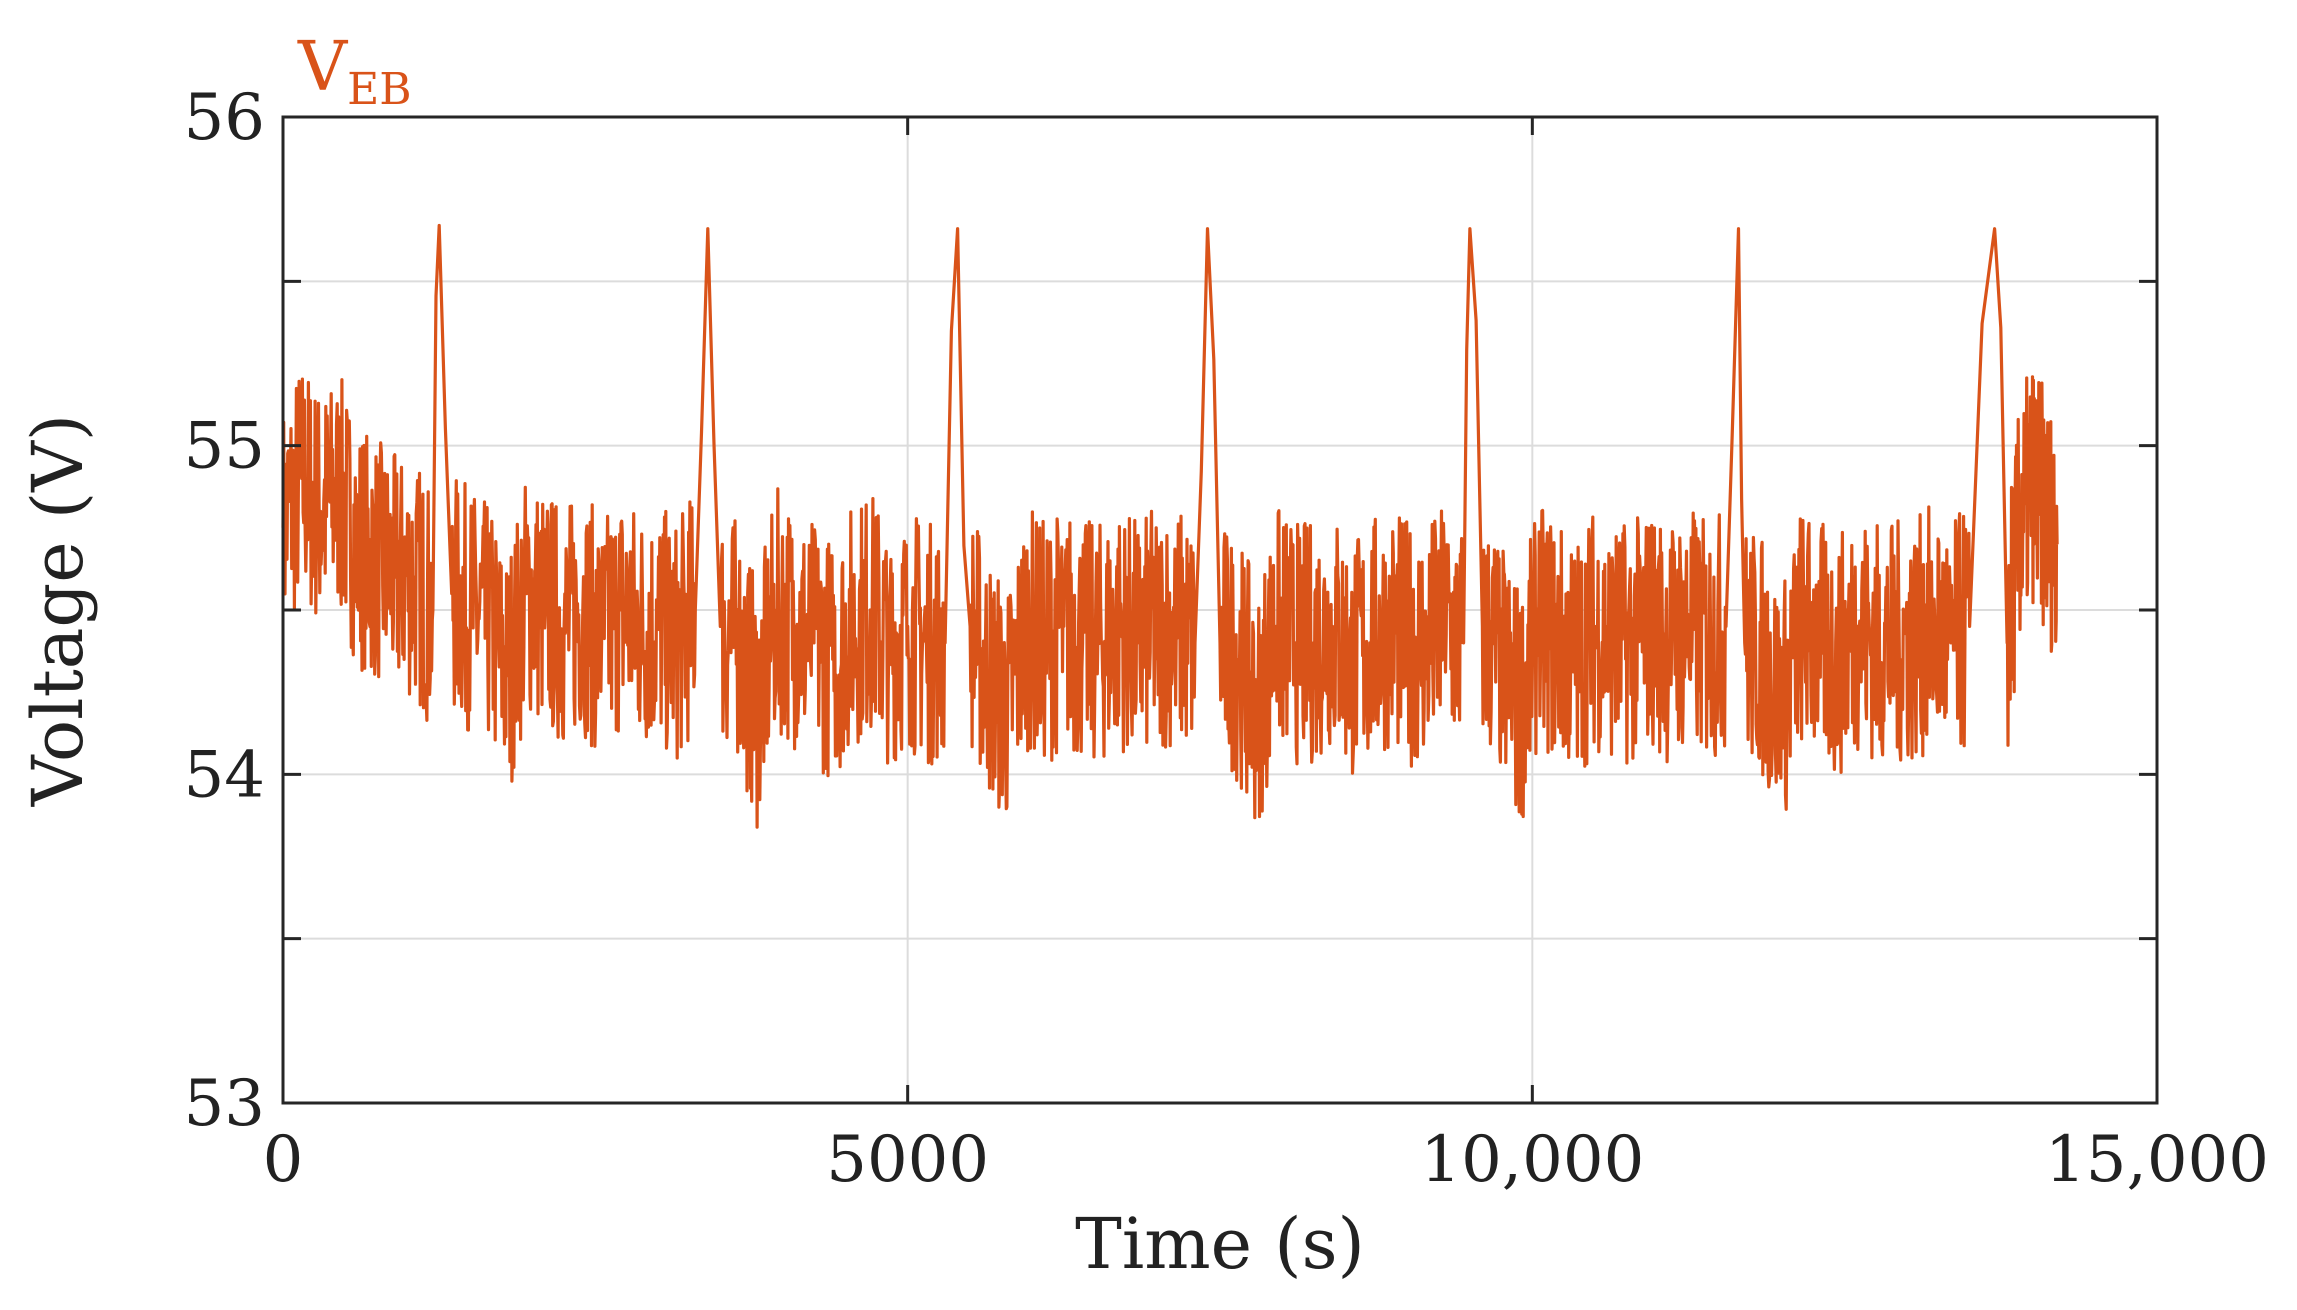  Describe the element at coordinates (907, 1160) in the screenshot. I see `x-tick-label: 5000` at that location.